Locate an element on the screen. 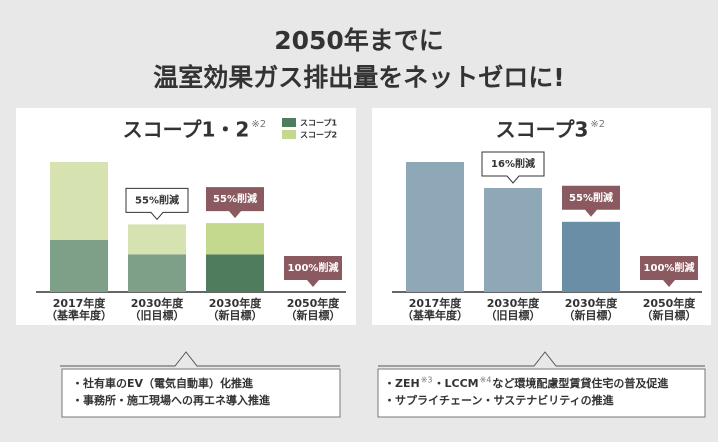 Image resolution: width=718 pixels, height=446 pixels. note-ref: ※3 is located at coordinates (427, 380).